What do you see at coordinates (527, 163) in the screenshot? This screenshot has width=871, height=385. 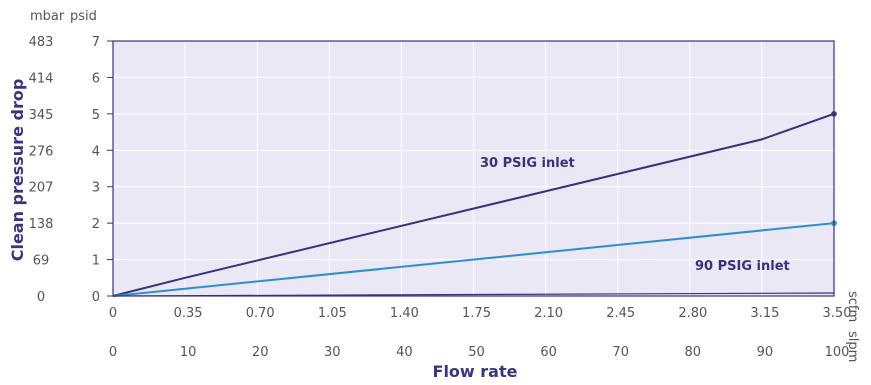 I see `series-label-30psig: 30 PSIG inlet` at bounding box center [527, 163].